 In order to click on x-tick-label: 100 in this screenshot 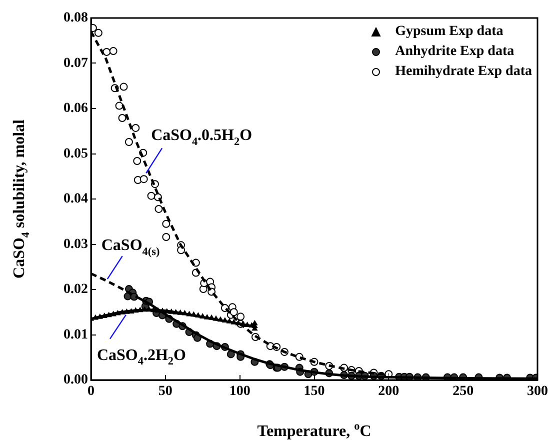, I will do `click(239, 392)`.